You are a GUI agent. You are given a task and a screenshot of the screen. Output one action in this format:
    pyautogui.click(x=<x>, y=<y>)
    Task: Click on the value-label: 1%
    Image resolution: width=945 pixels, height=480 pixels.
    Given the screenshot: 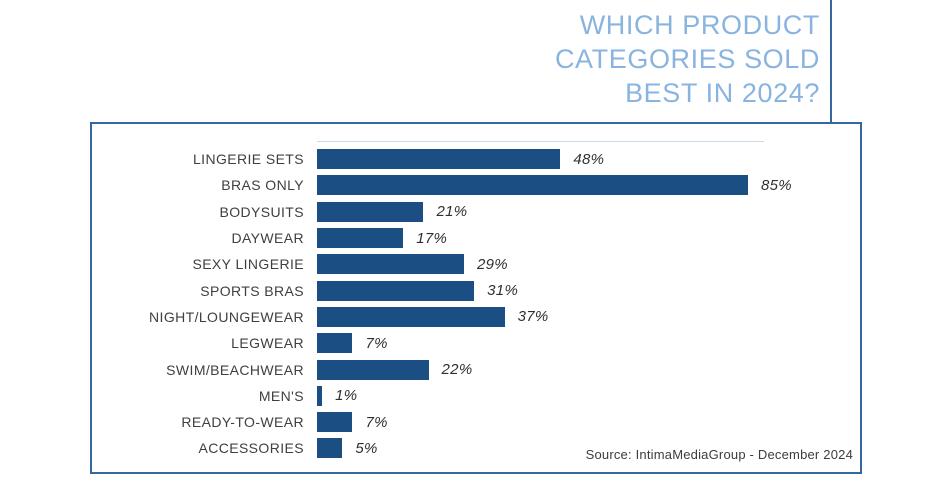 What is the action you would take?
    pyautogui.click(x=346, y=396)
    